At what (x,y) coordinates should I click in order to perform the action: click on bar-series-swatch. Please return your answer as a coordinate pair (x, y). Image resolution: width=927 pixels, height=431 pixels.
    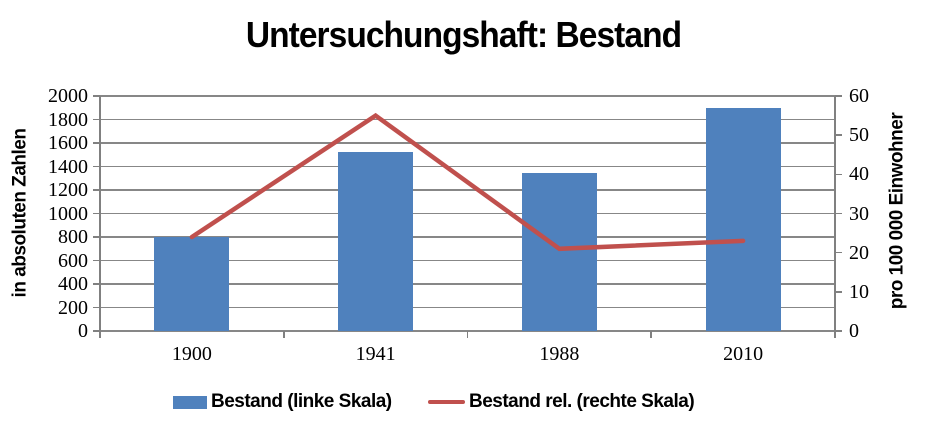
    Looking at the image, I should click on (190, 402).